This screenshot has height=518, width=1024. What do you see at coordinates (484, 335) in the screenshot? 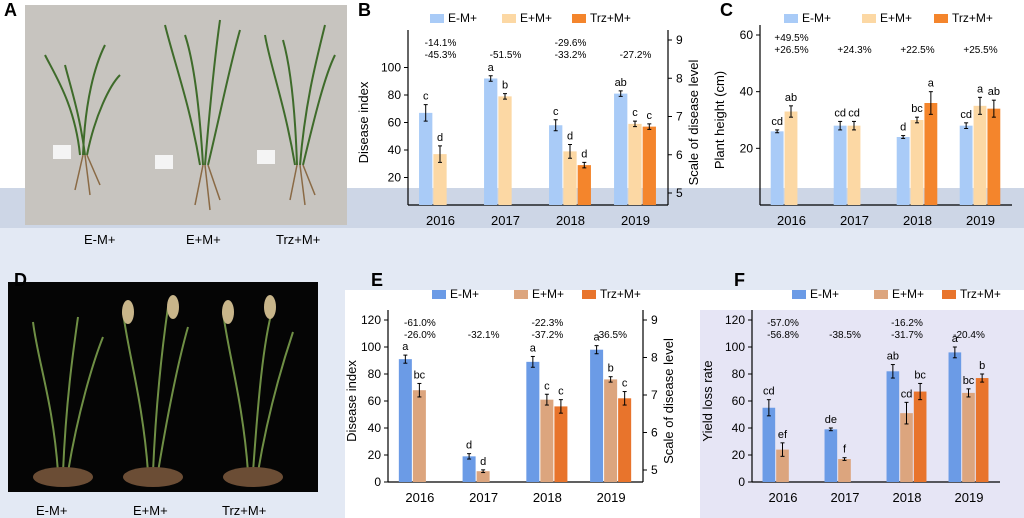
I see `percent-annotation: -32.1%` at bounding box center [484, 335].